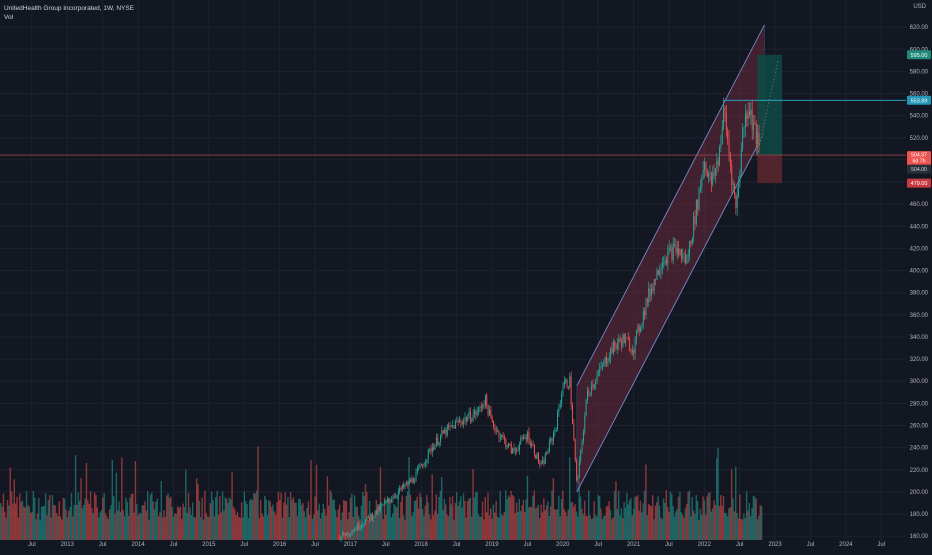 The image size is (932, 555). I want to click on x-tick-label: 2016, so click(280, 545).